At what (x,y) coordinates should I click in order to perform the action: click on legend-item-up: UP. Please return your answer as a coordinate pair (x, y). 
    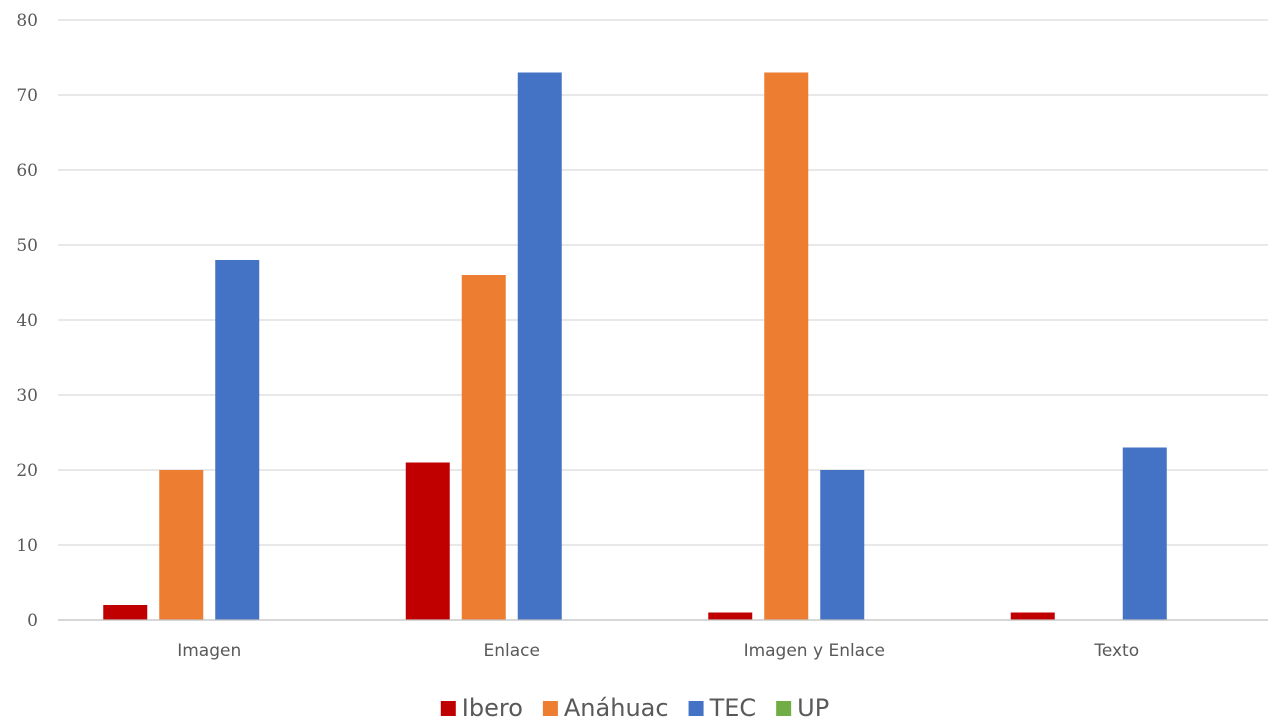
    Looking at the image, I should click on (802, 708).